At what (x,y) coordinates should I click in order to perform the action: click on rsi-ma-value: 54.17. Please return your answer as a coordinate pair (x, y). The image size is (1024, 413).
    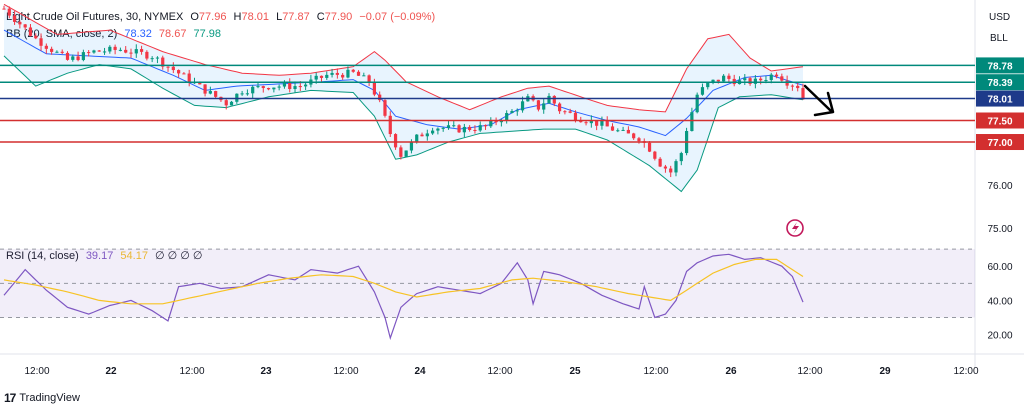
    Looking at the image, I should click on (134, 256).